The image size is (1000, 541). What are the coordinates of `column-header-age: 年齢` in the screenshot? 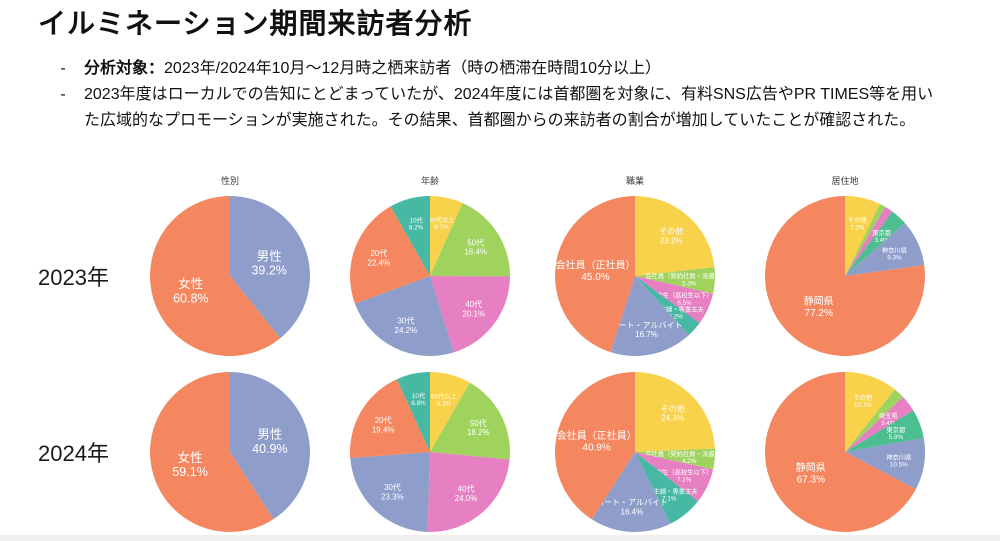 It's located at (429, 181).